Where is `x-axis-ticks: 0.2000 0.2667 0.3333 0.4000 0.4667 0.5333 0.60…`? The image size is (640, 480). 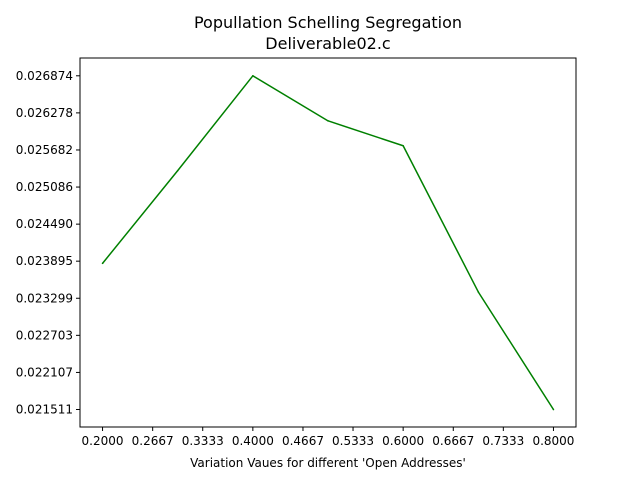
x-axis-ticks: 0.2000 0.2667 0.3333 0.4000 0.4667 0.5333 0.60… is located at coordinates (328, 437).